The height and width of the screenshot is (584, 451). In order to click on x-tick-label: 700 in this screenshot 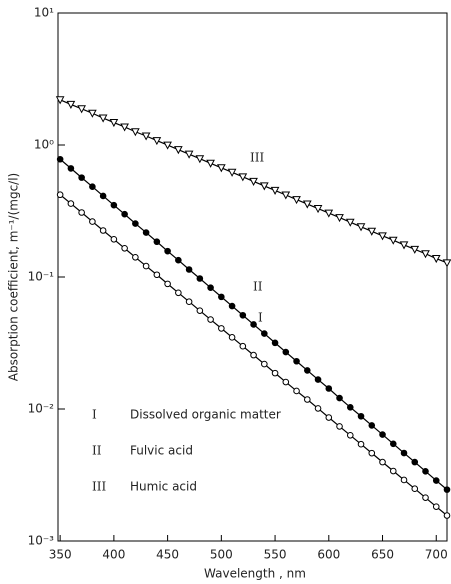, I will do `click(436, 555)`.